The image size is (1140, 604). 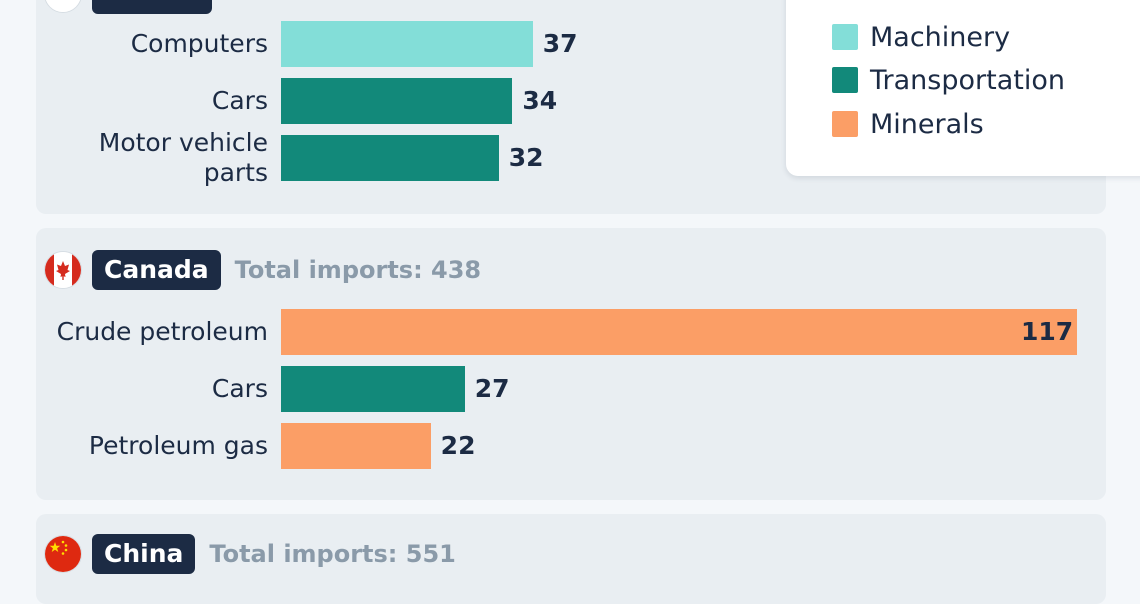 I want to click on legend-label-transportation: Transportation, so click(x=967, y=80).